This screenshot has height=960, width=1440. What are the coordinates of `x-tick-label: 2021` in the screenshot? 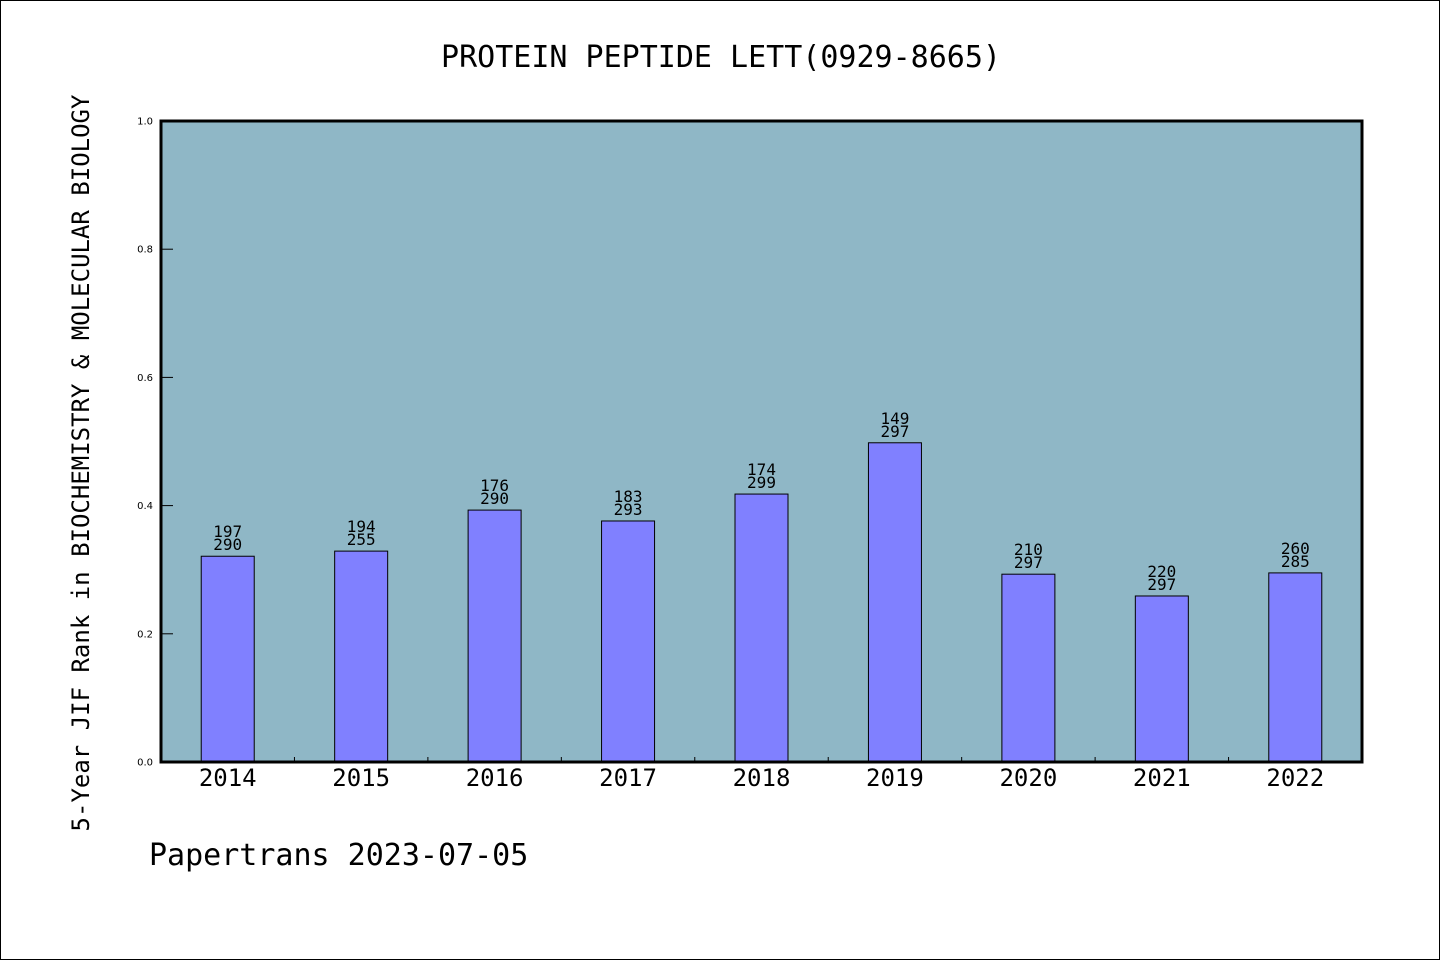 It's located at (1162, 778).